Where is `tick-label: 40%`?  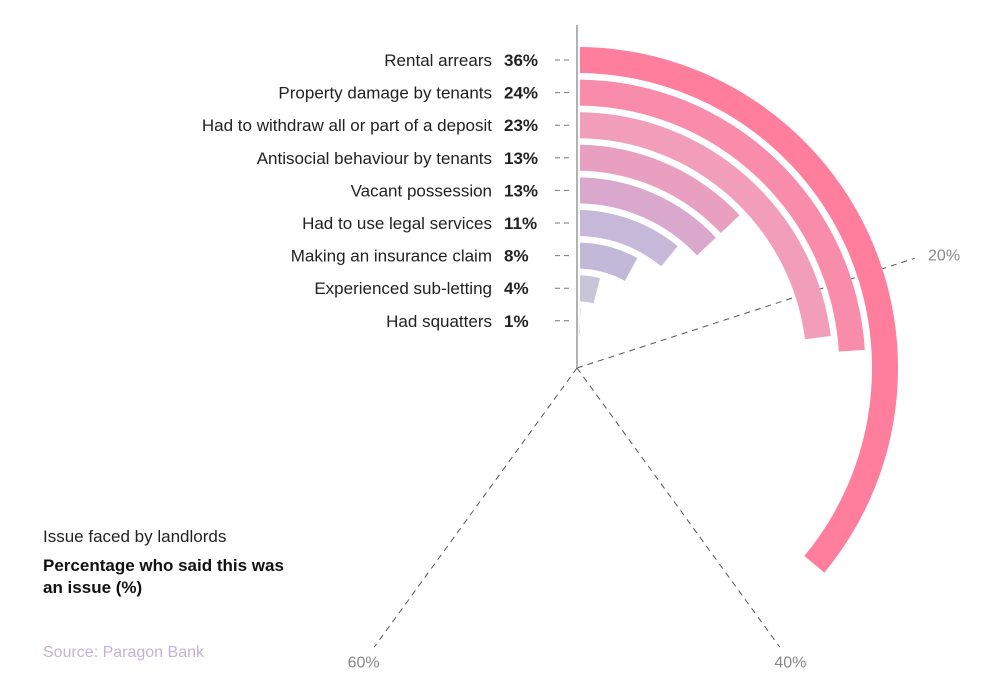
tick-label: 40% is located at coordinates (790, 663).